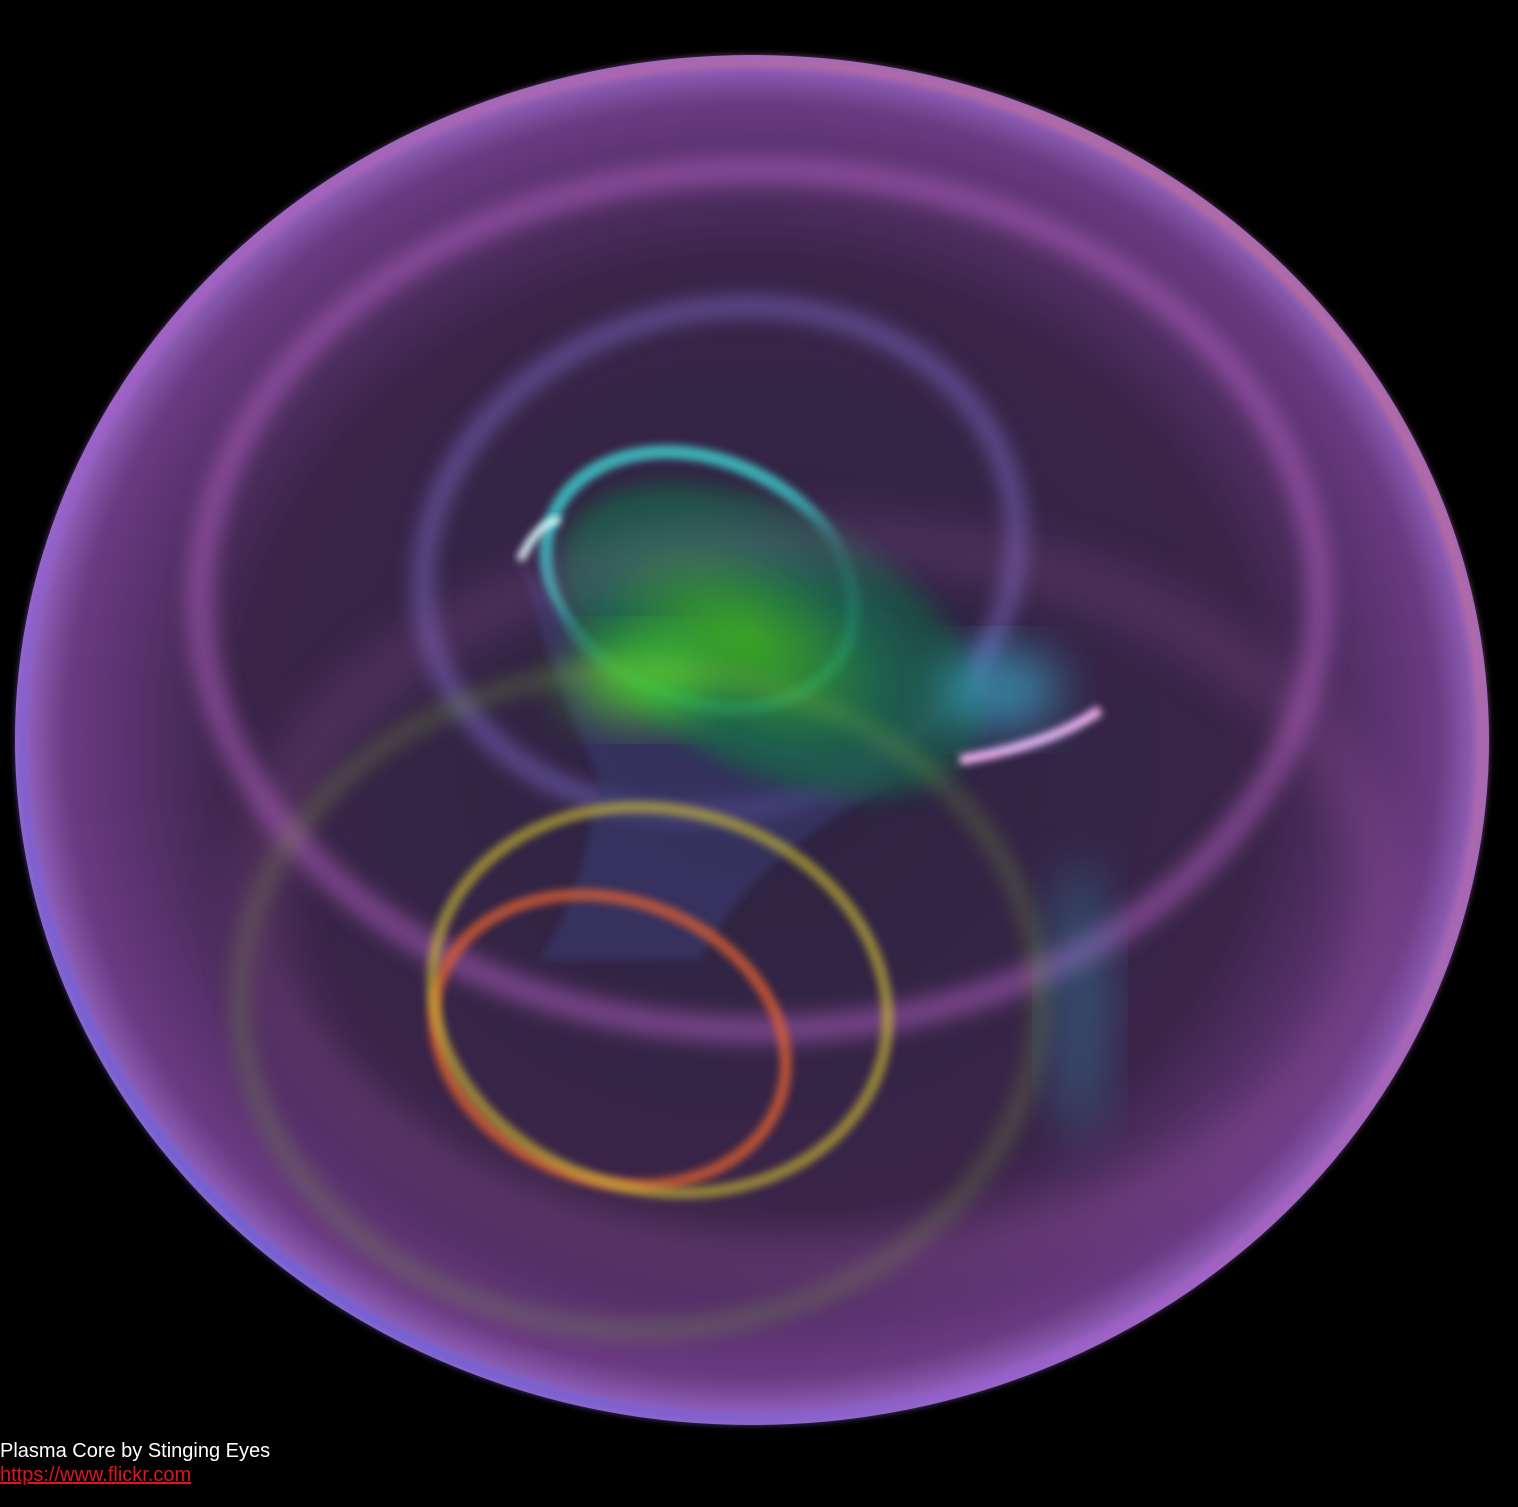 The width and height of the screenshot is (1518, 1507). What do you see at coordinates (135, 1451) in the screenshot?
I see `caption-title: Plasma Core by Stinging Eyes` at bounding box center [135, 1451].